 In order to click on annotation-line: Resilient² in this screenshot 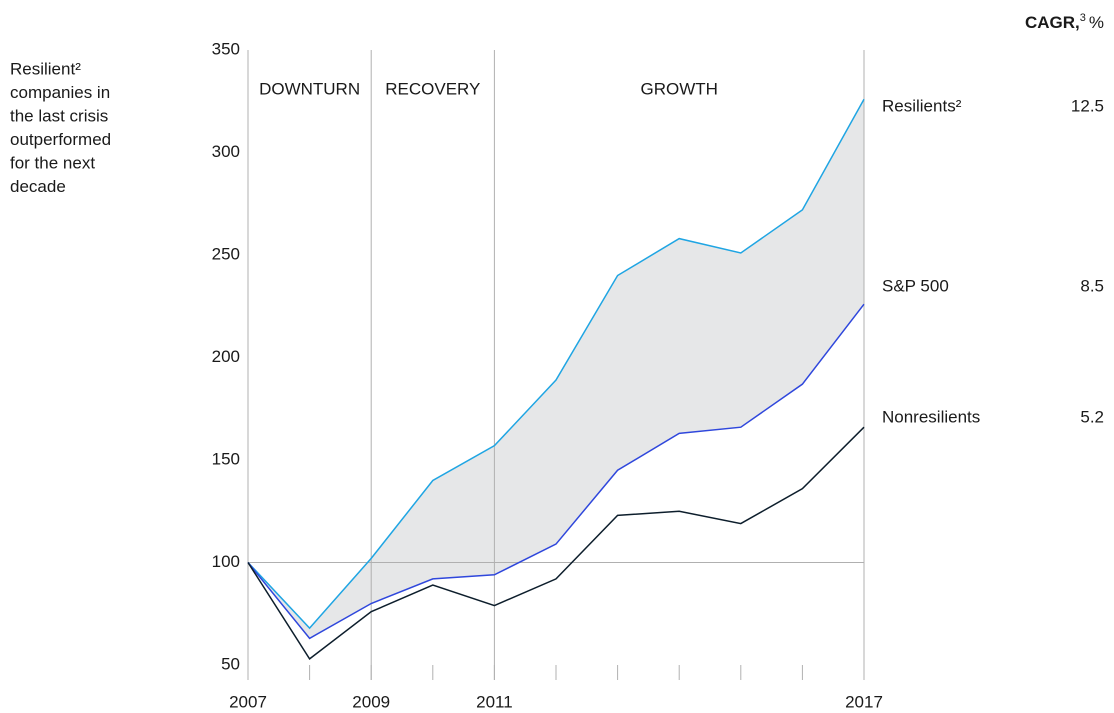, I will do `click(45, 68)`.